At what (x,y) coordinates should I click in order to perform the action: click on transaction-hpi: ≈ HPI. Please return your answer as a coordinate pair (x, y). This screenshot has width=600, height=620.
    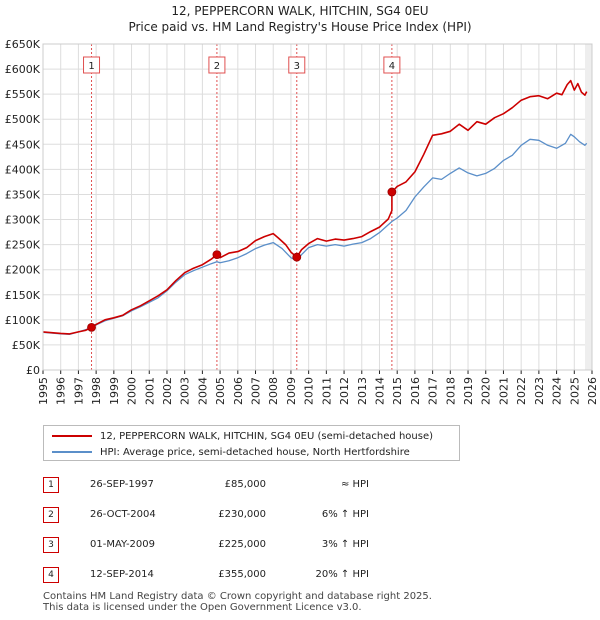
    Looking at the image, I should click on (354, 484).